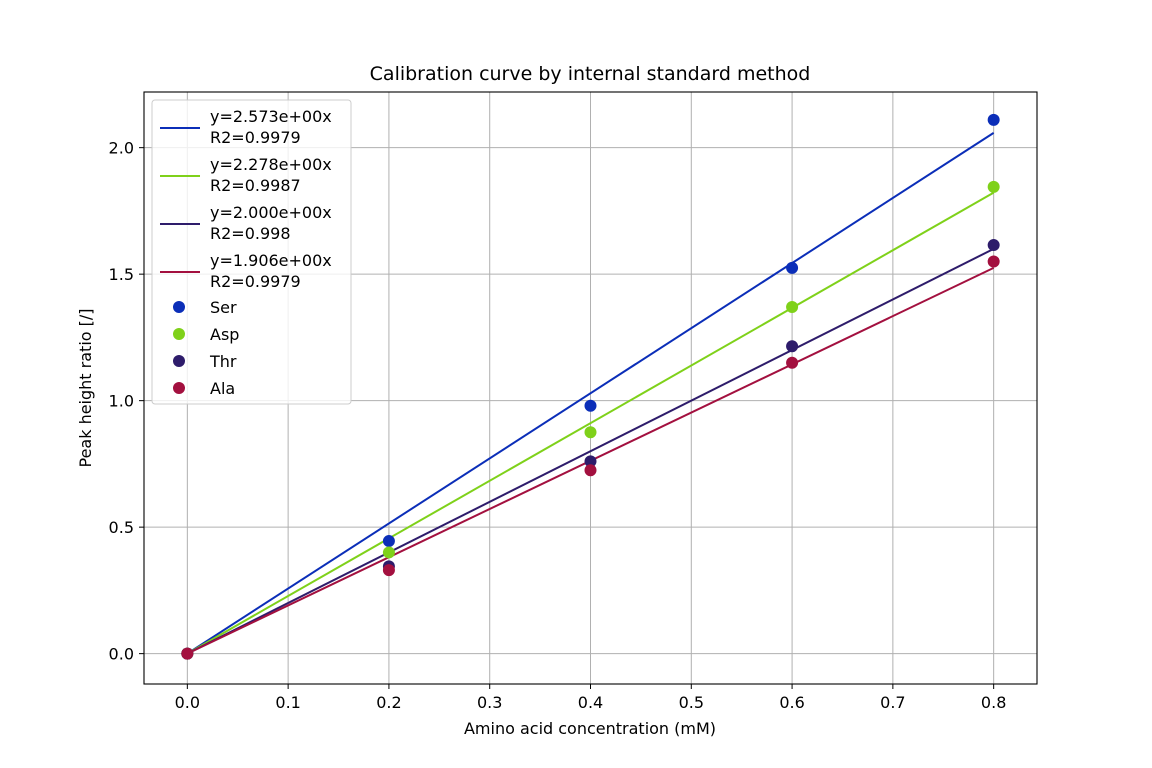 The width and height of the screenshot is (1152, 768). I want to click on legend-fit-equation: y=2.573e+00x, so click(271, 116).